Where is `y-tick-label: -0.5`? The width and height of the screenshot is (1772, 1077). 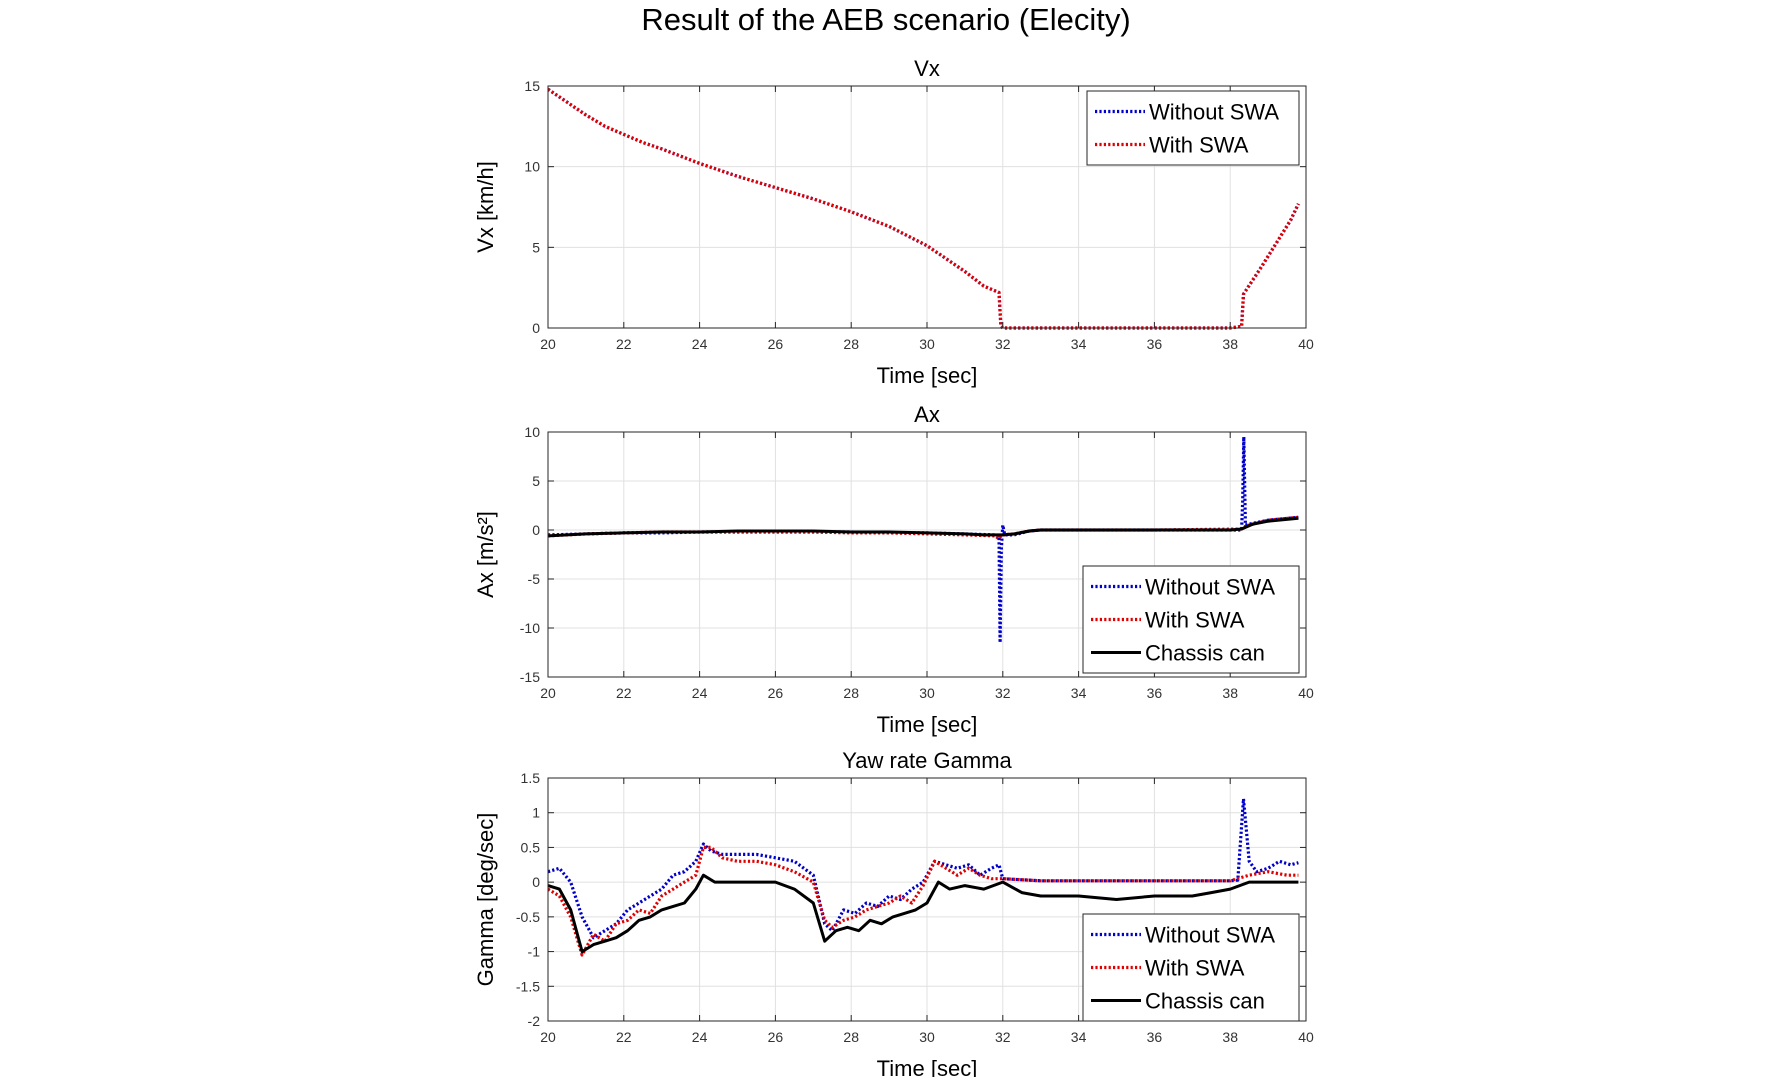 y-tick-label: -0.5 is located at coordinates (528, 917).